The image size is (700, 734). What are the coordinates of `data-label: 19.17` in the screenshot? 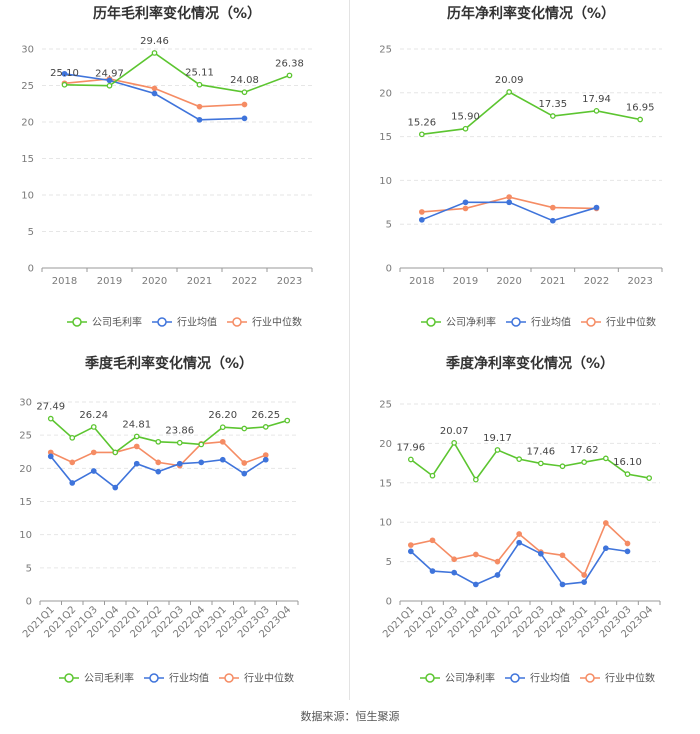 It's located at (497, 438).